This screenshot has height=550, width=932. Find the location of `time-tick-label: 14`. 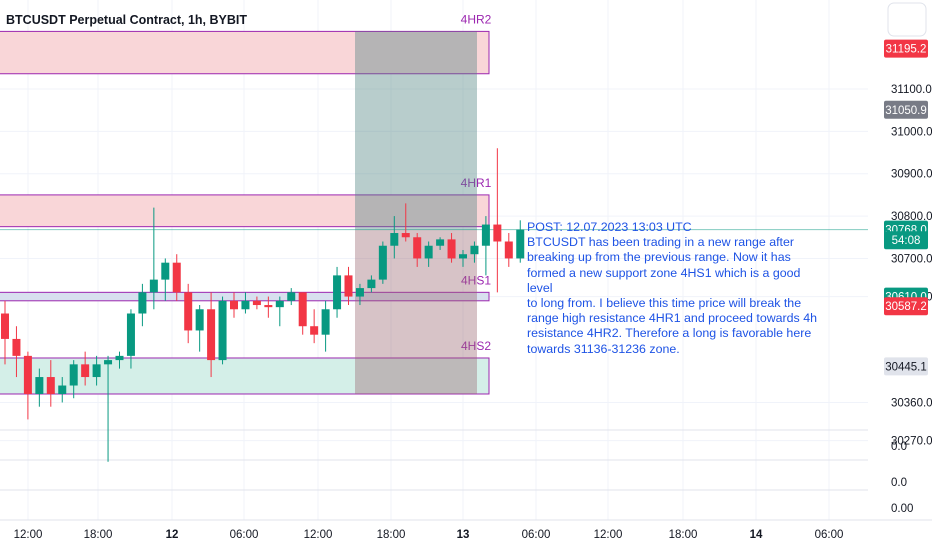

time-tick-label: 14 is located at coordinates (756, 535).